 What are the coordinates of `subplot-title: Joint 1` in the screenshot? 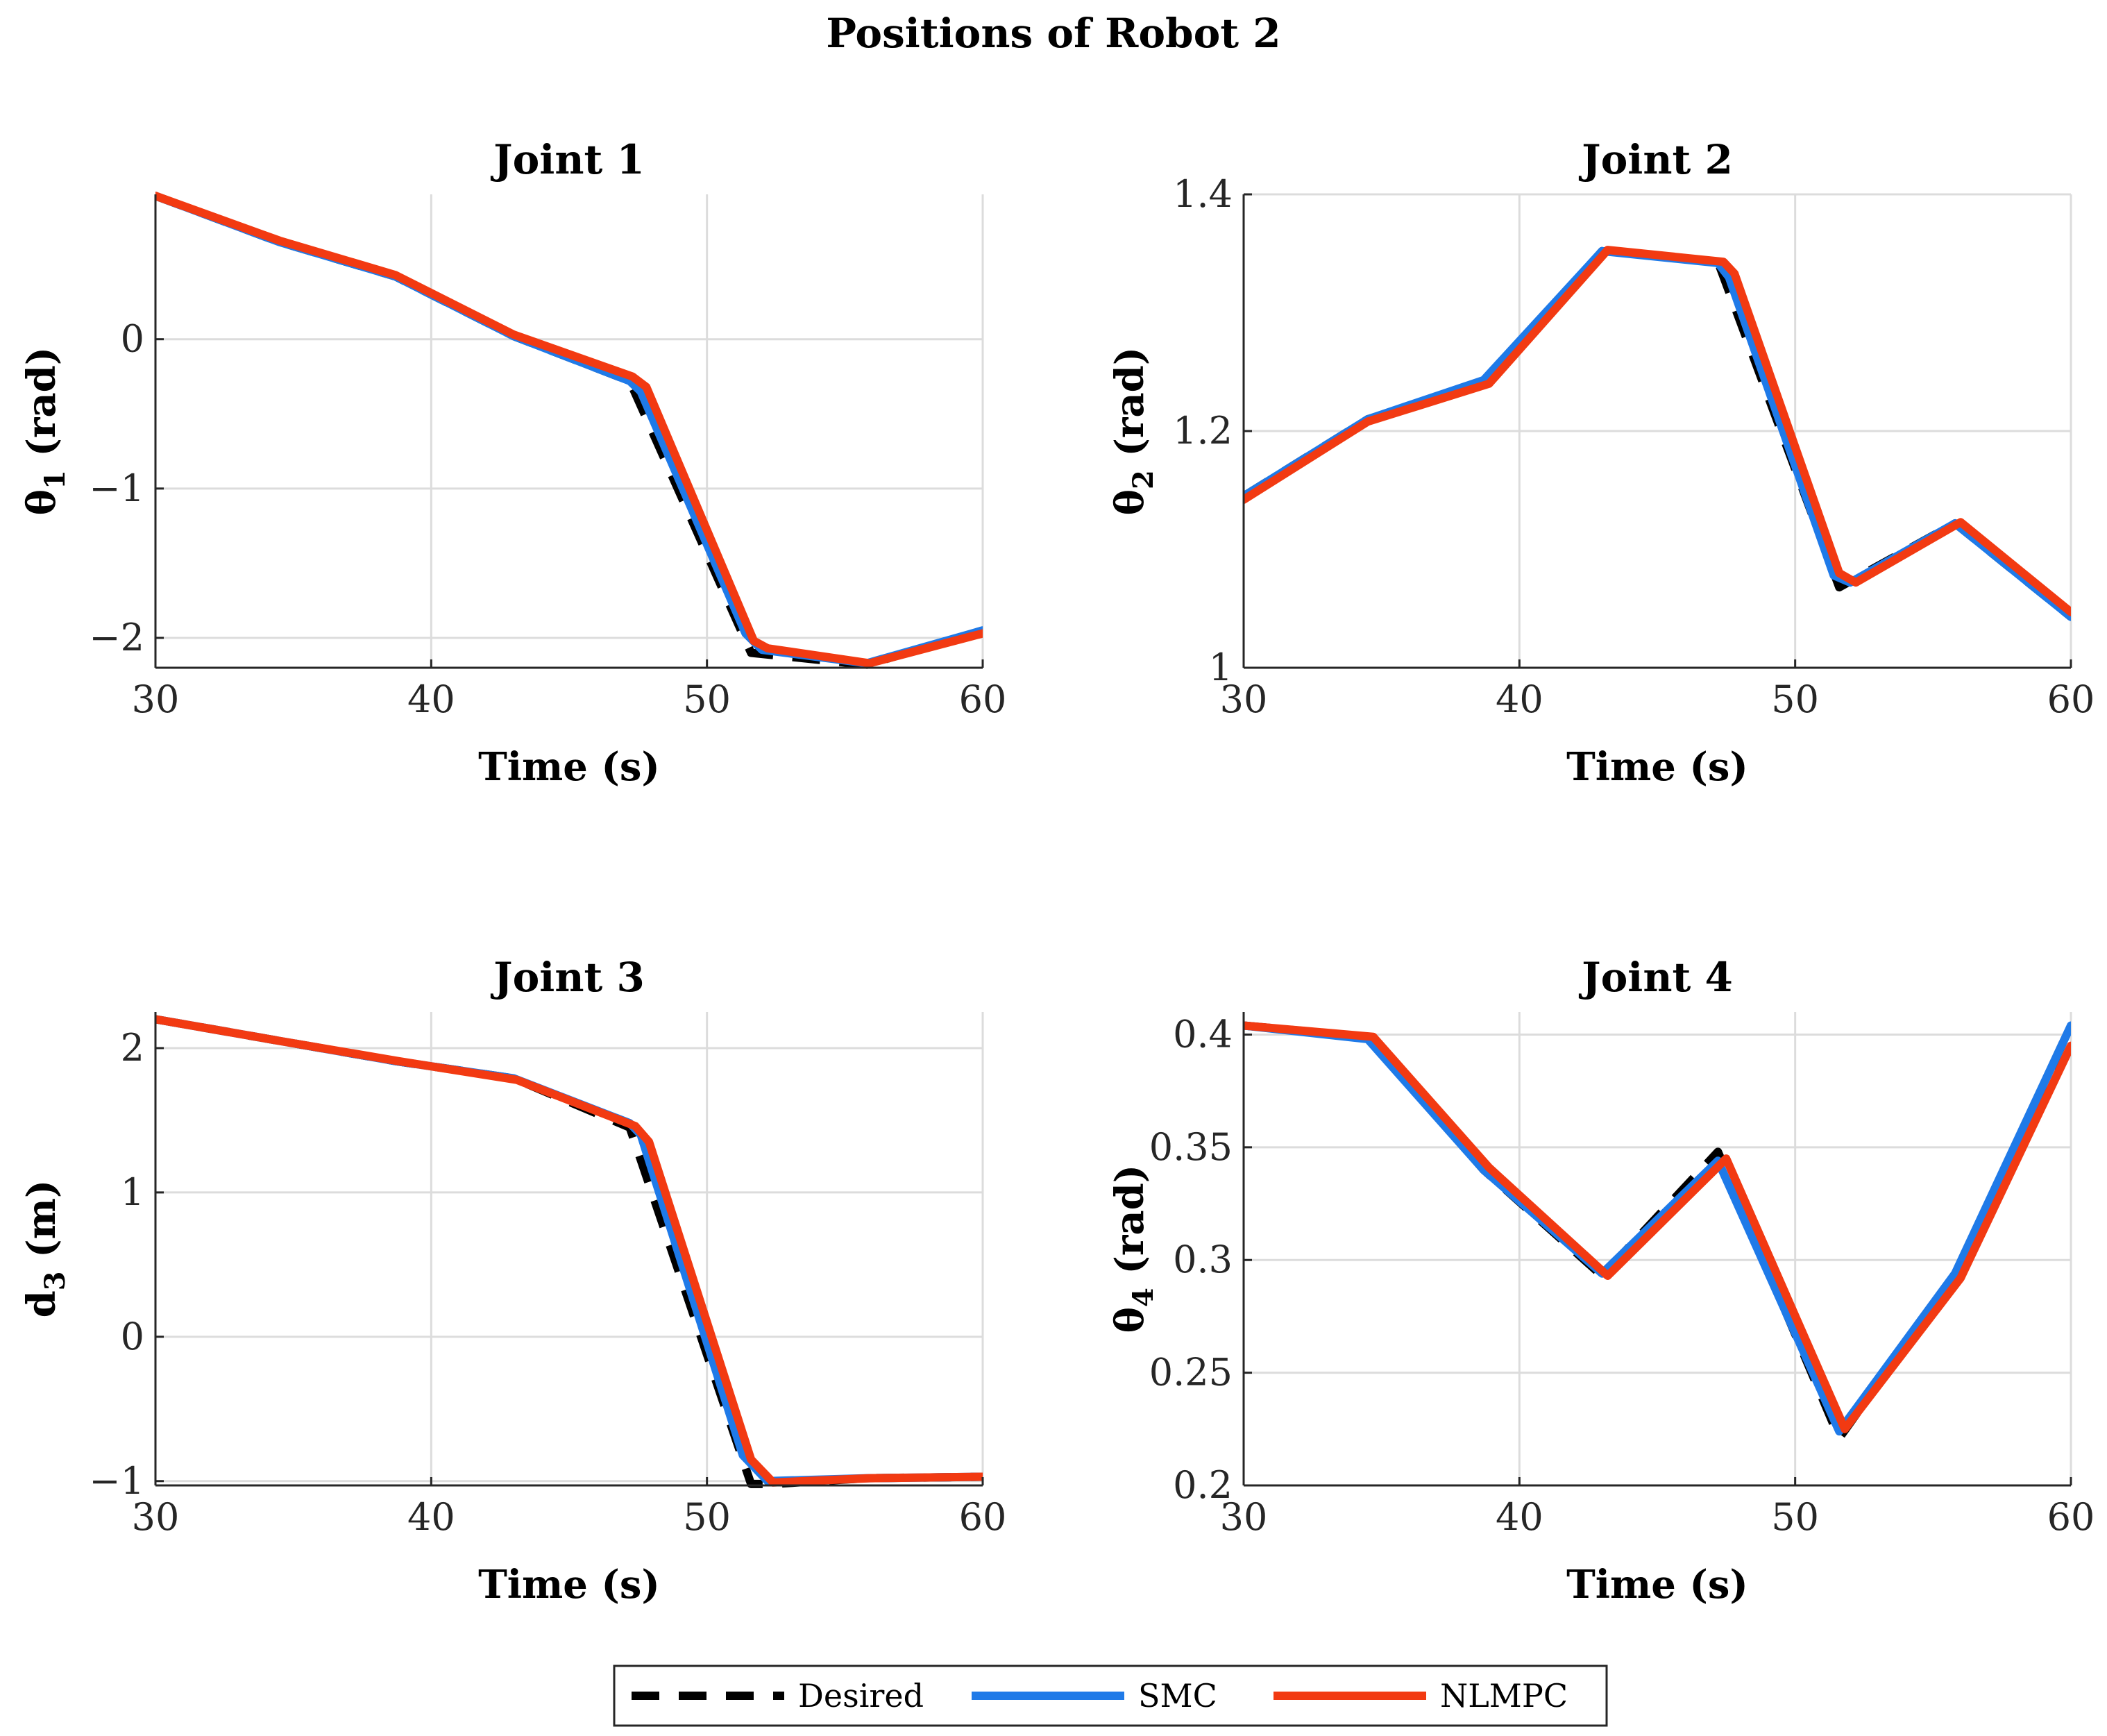 It's located at (567, 159).